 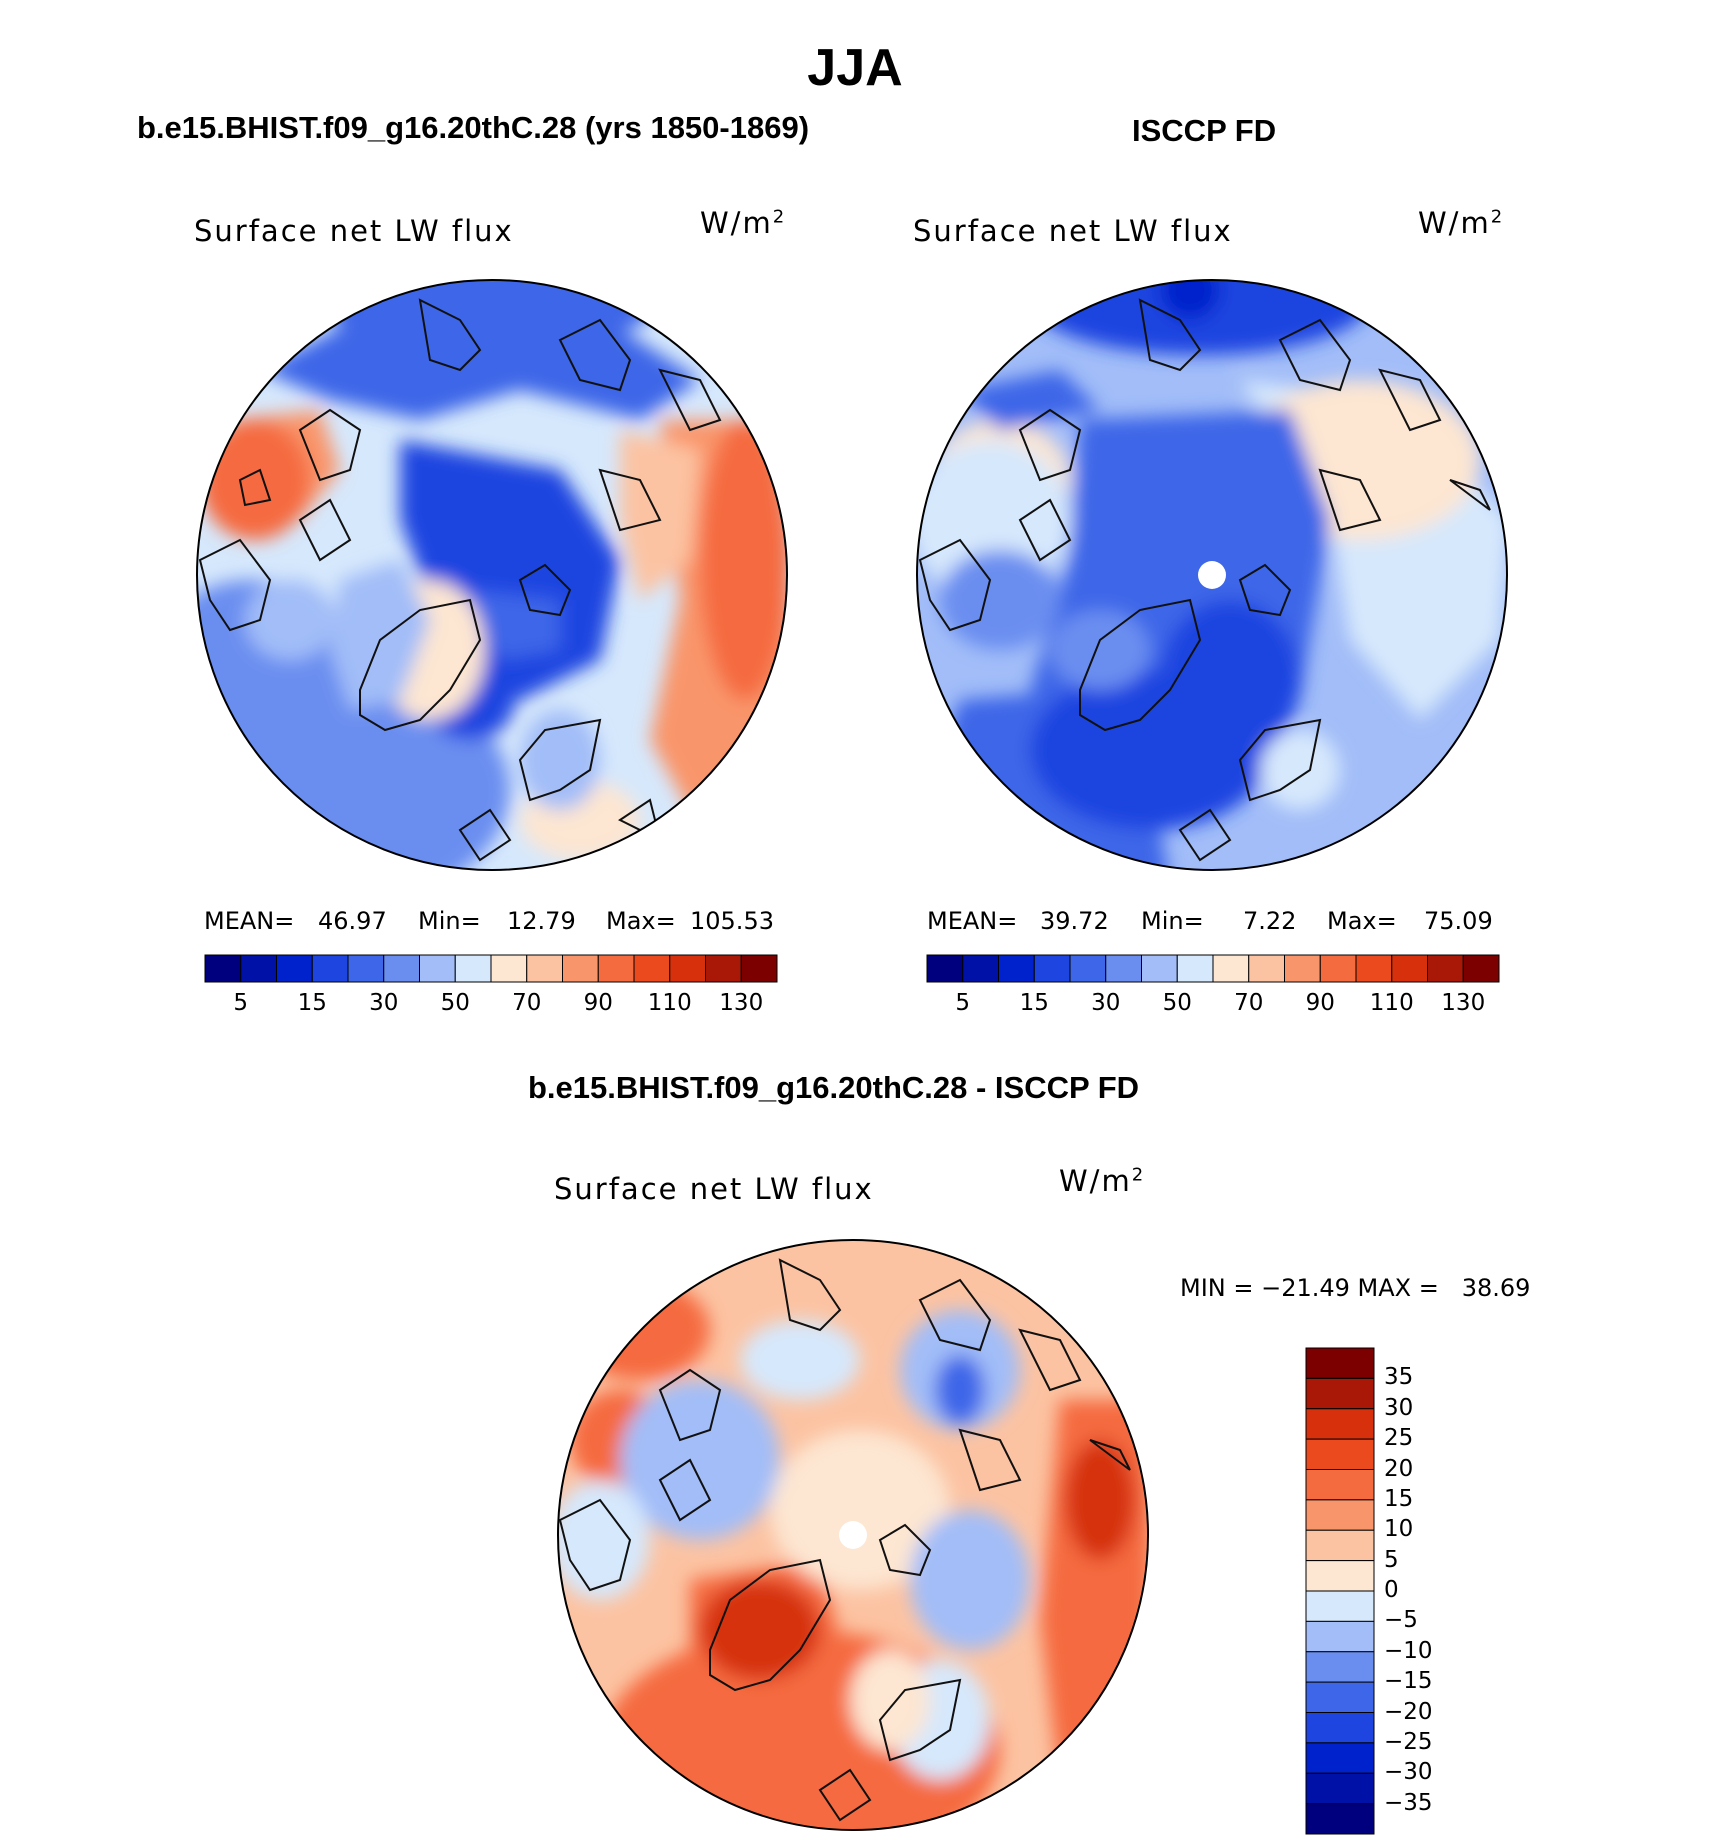 I want to click on model-min-value: 12.79, so click(x=541, y=921).